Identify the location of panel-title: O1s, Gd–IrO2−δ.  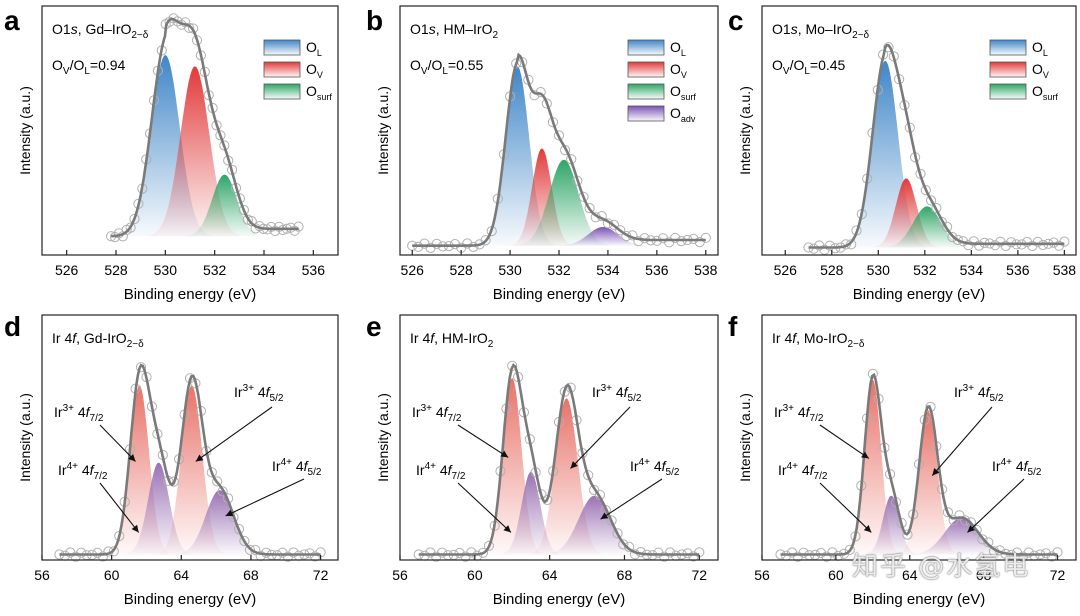
(100, 31).